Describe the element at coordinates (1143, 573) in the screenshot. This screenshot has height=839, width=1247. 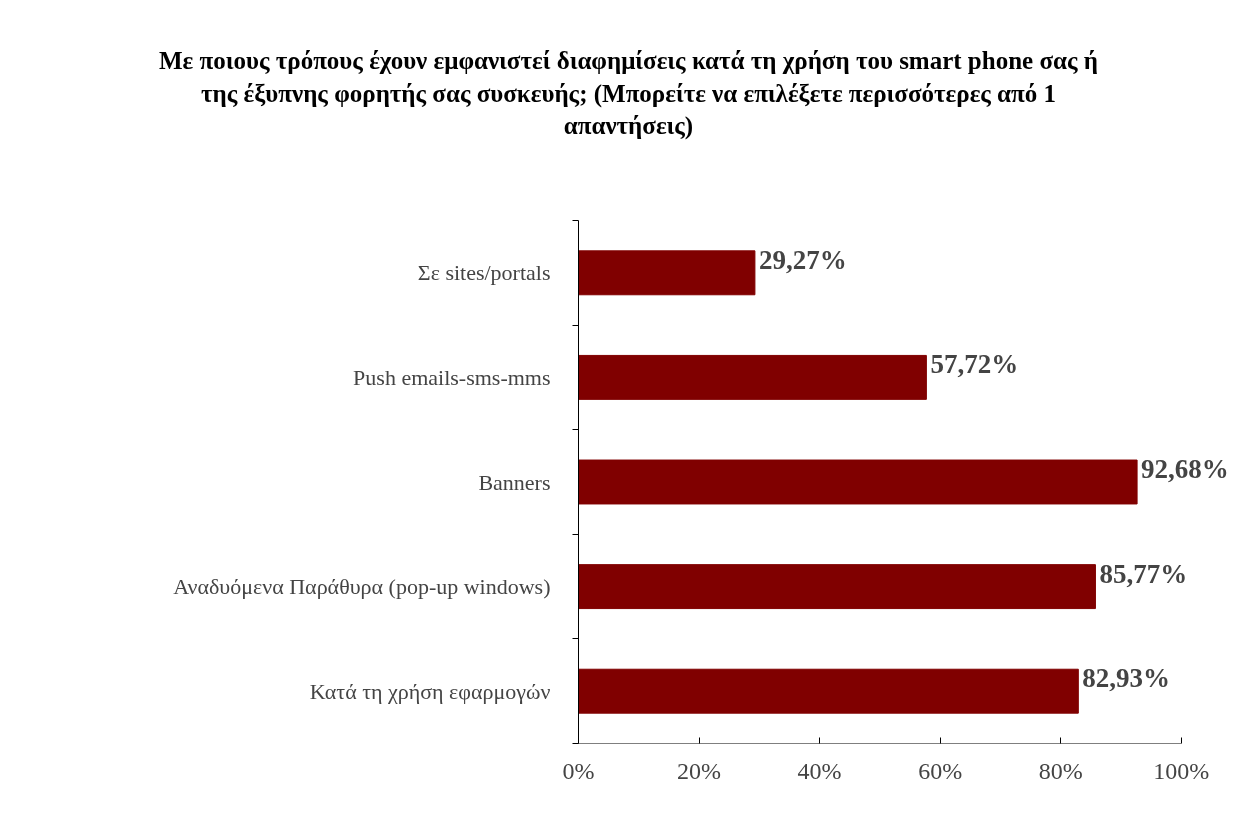
I see `data-label: 85,77%` at that location.